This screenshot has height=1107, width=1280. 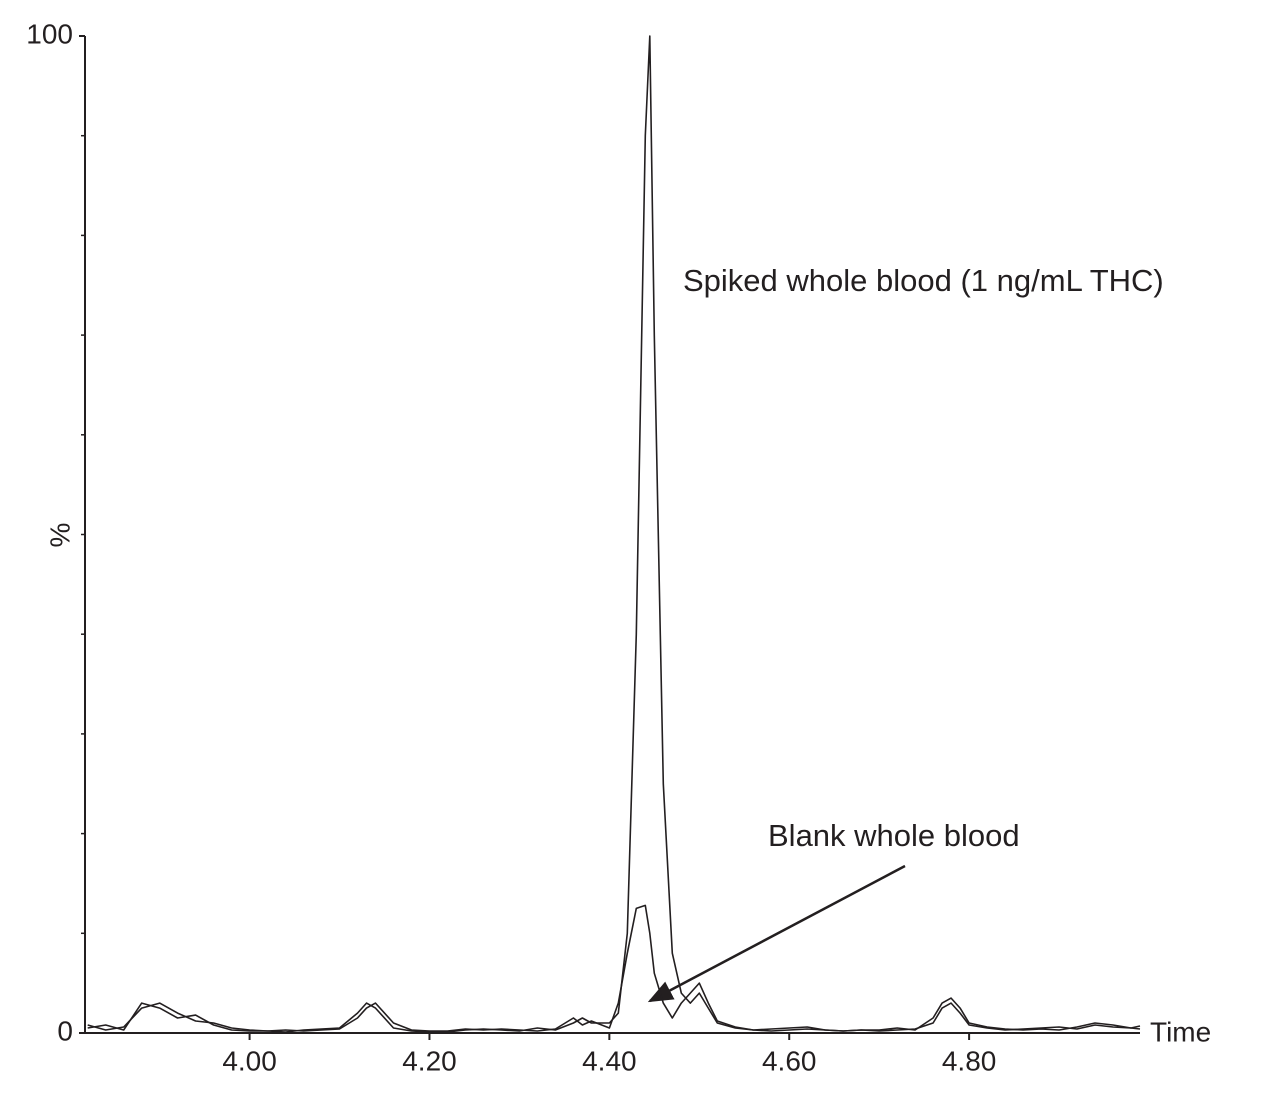 I want to click on x-tick-label: 4.40, so click(x=609, y=1060).